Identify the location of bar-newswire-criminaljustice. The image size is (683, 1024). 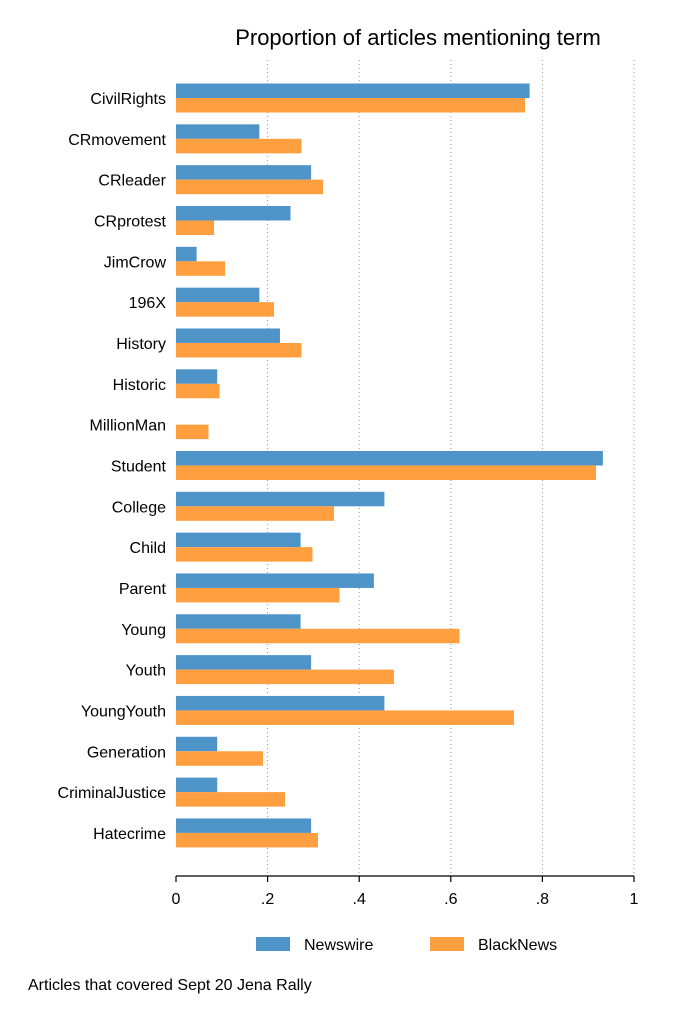
(197, 785).